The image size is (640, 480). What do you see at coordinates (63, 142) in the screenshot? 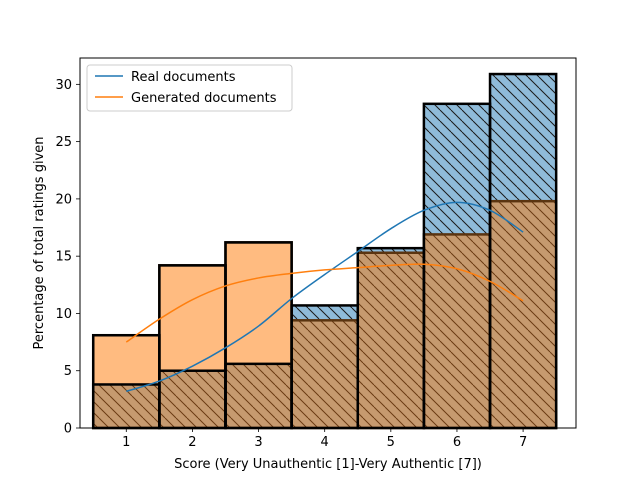
I see `y-tick-label-25: 25` at bounding box center [63, 142].